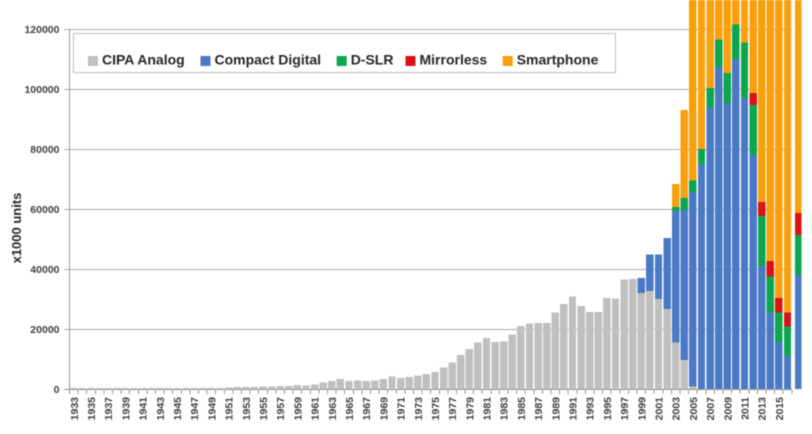 This screenshot has height=434, width=812. What do you see at coordinates (333, 409) in the screenshot?
I see `svg-text: 1963` at bounding box center [333, 409].